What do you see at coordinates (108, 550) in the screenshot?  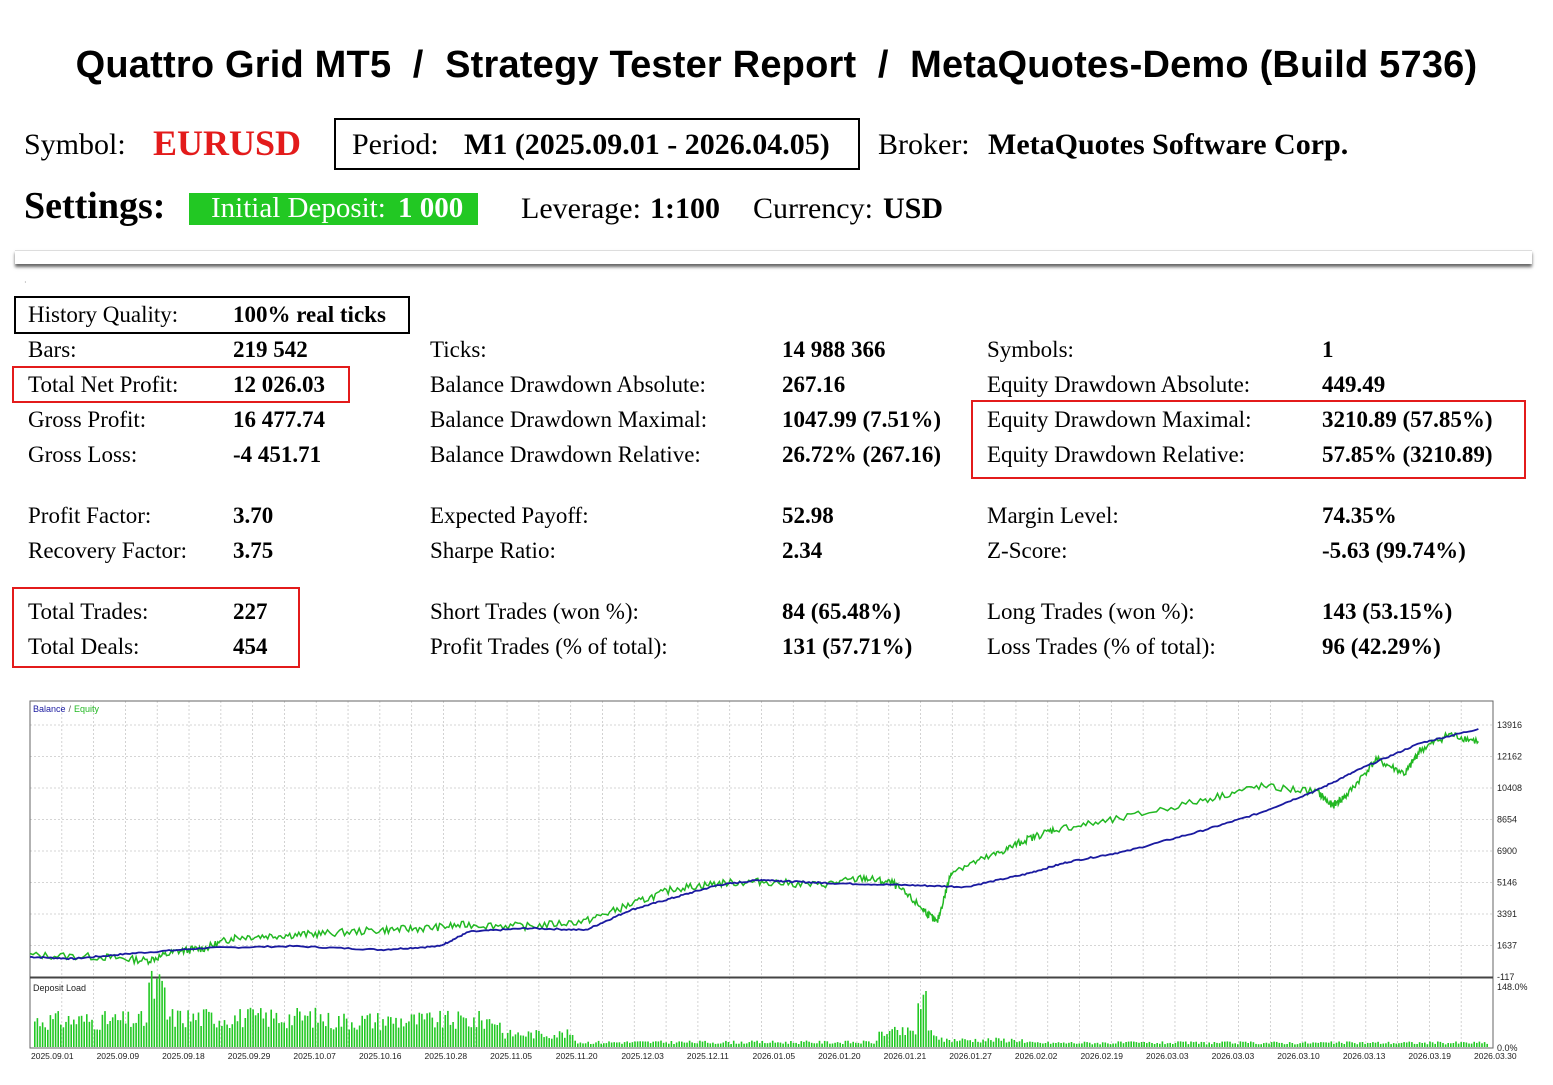 I see `recovery-factor-label: Recovery Factor:` at bounding box center [108, 550].